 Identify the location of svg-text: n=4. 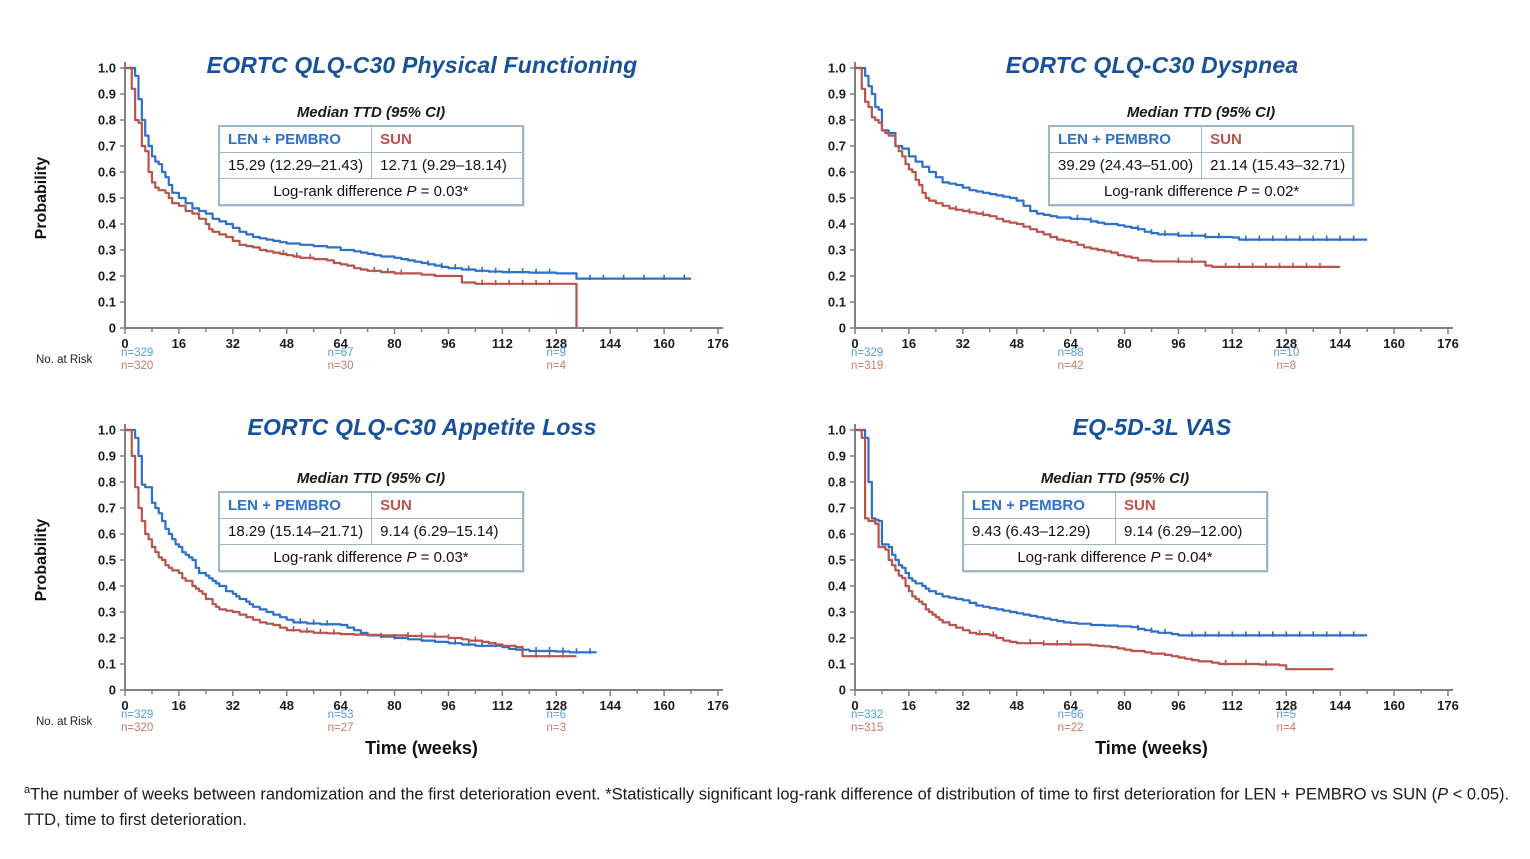
(557, 366).